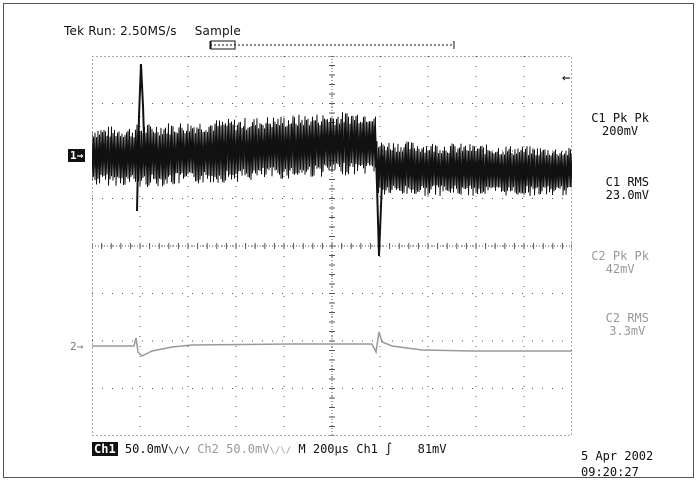 This screenshot has height=483, width=699. What do you see at coordinates (617, 464) in the screenshot?
I see `timestamp: 5 Apr 2002 09:20:27` at bounding box center [617, 464].